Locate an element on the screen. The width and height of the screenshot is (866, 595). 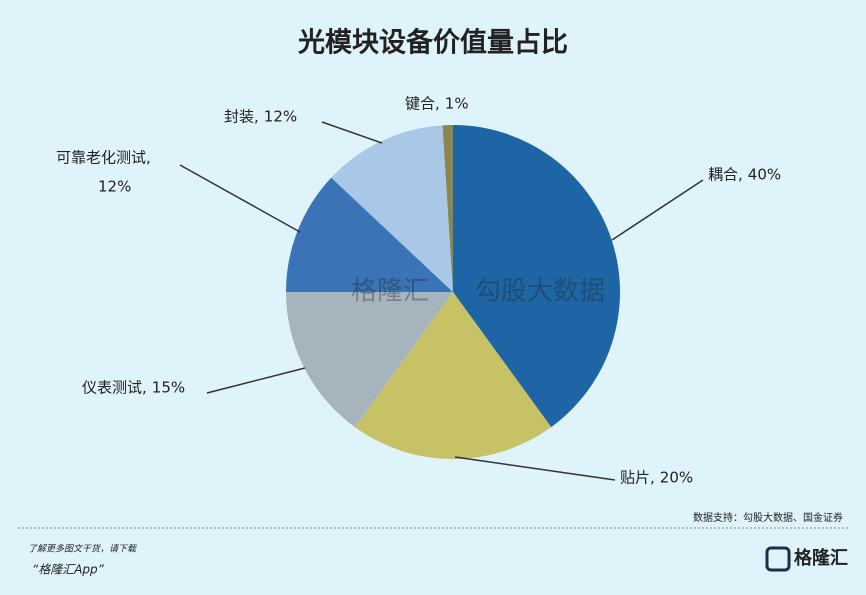
footer-text: “格隆汇App” is located at coordinates (68, 570).